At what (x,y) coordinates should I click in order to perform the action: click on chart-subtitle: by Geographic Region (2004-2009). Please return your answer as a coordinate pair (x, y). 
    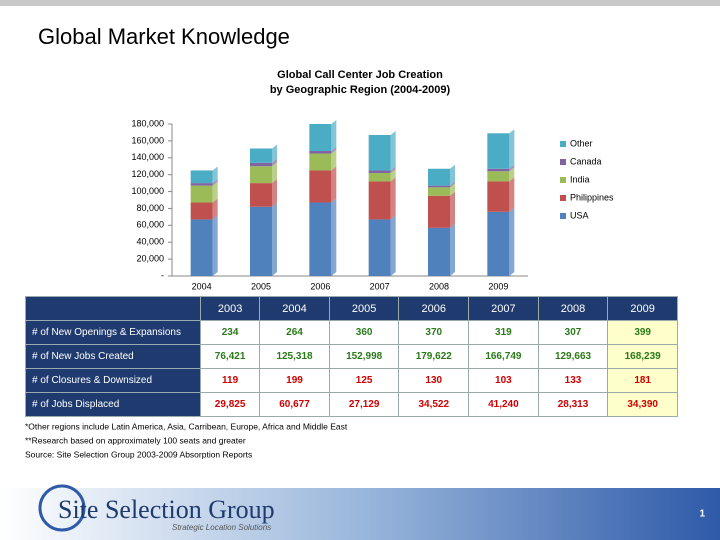
    Looking at the image, I should click on (360, 90).